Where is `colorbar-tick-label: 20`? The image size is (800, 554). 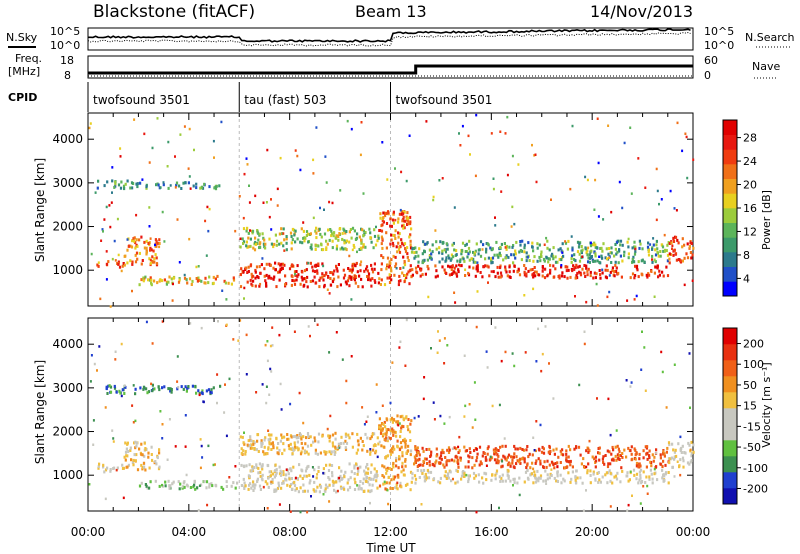
colorbar-tick-label: 20 is located at coordinates (750, 185).